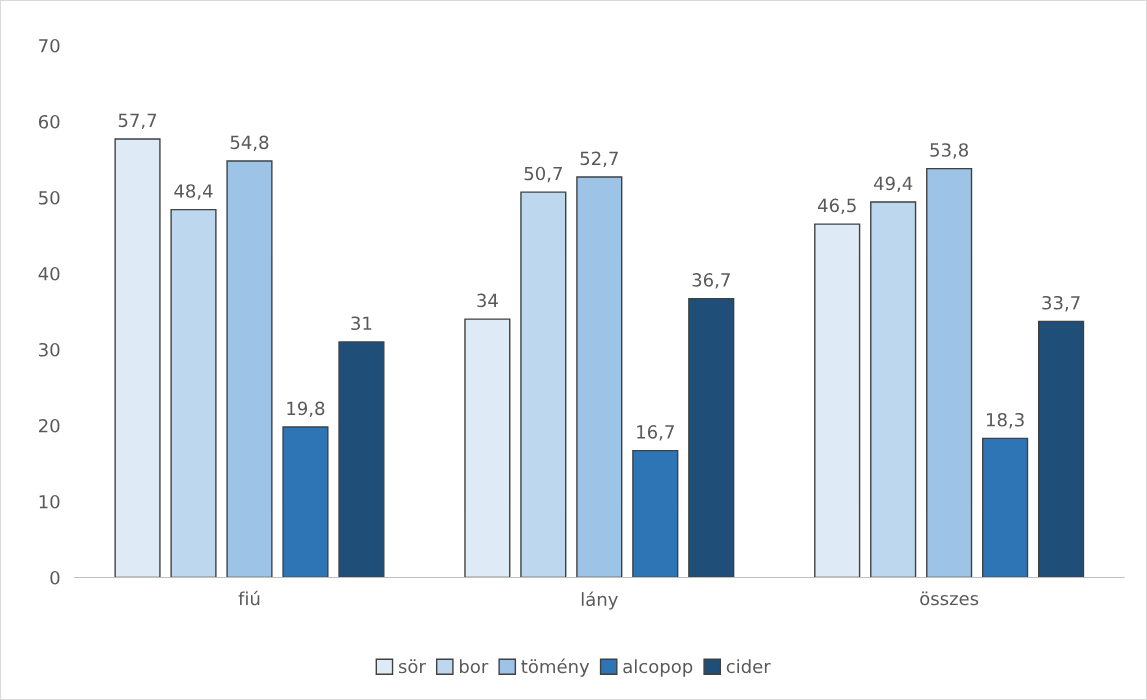 This screenshot has width=1147, height=700. I want to click on legend-label: cider, so click(748, 666).